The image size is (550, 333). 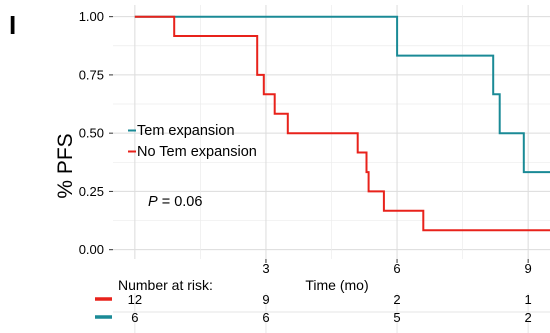 What do you see at coordinates (528, 299) in the screenshot?
I see `risk-count: 1` at bounding box center [528, 299].